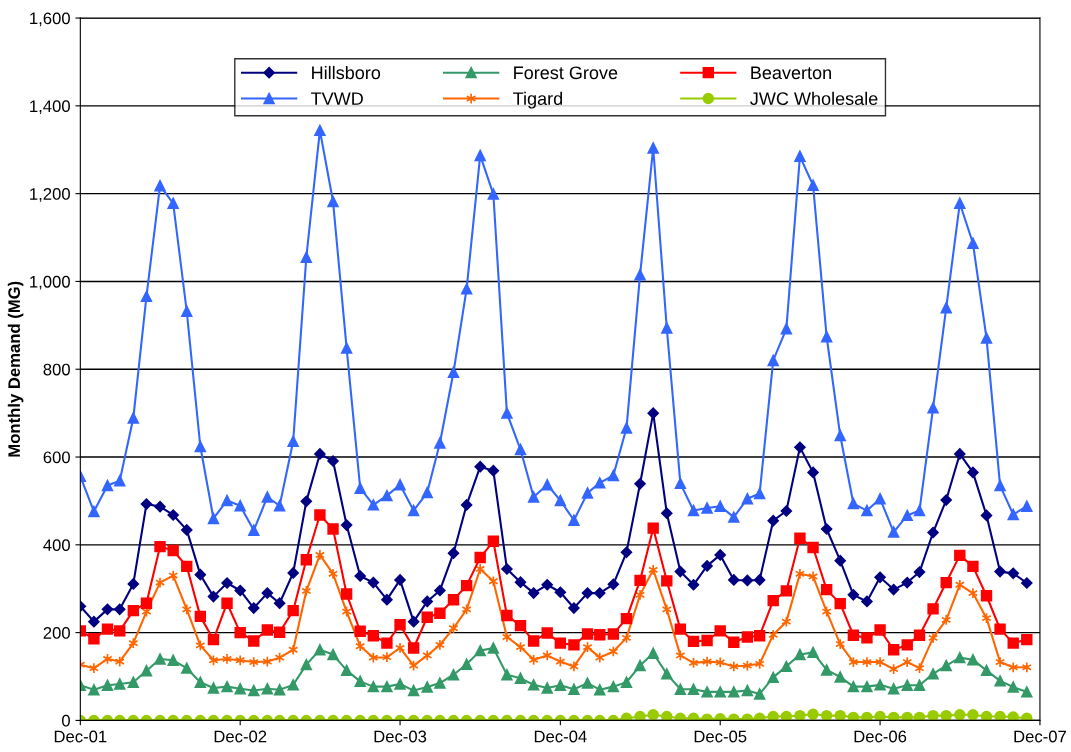 The height and width of the screenshot is (752, 1071). What do you see at coordinates (538, 100) in the screenshot?
I see `legend-label: Tigard` at bounding box center [538, 100].